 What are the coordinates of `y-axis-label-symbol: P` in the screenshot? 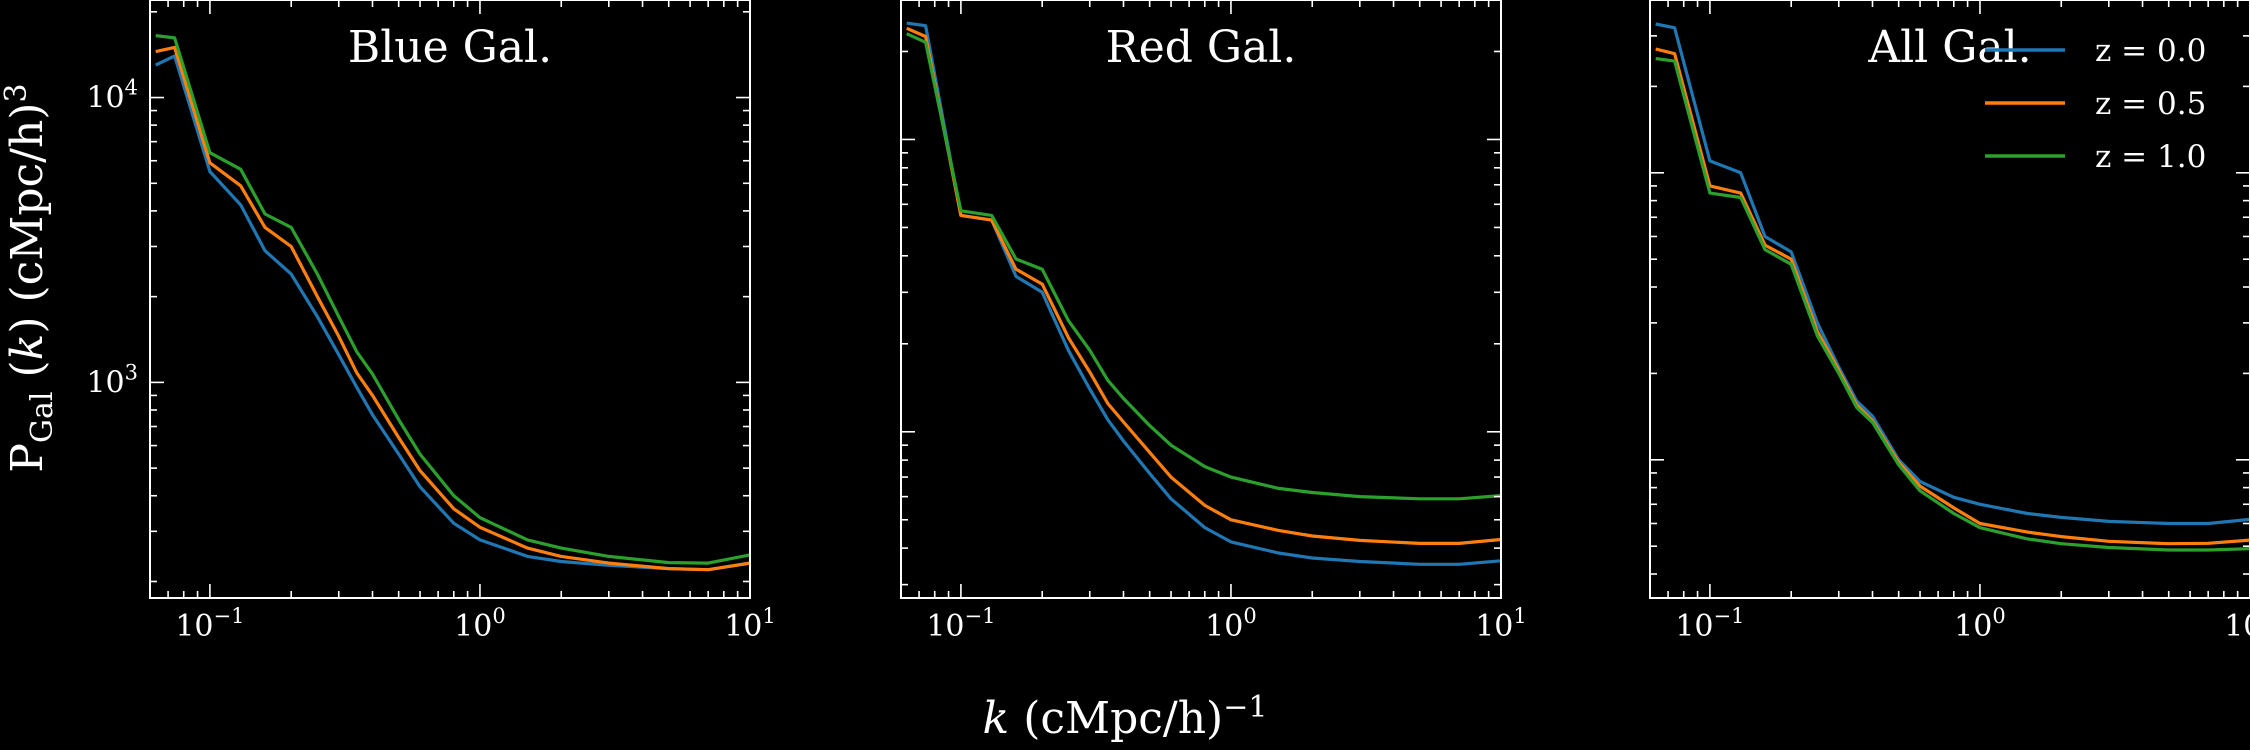 It's located at (27, 458).